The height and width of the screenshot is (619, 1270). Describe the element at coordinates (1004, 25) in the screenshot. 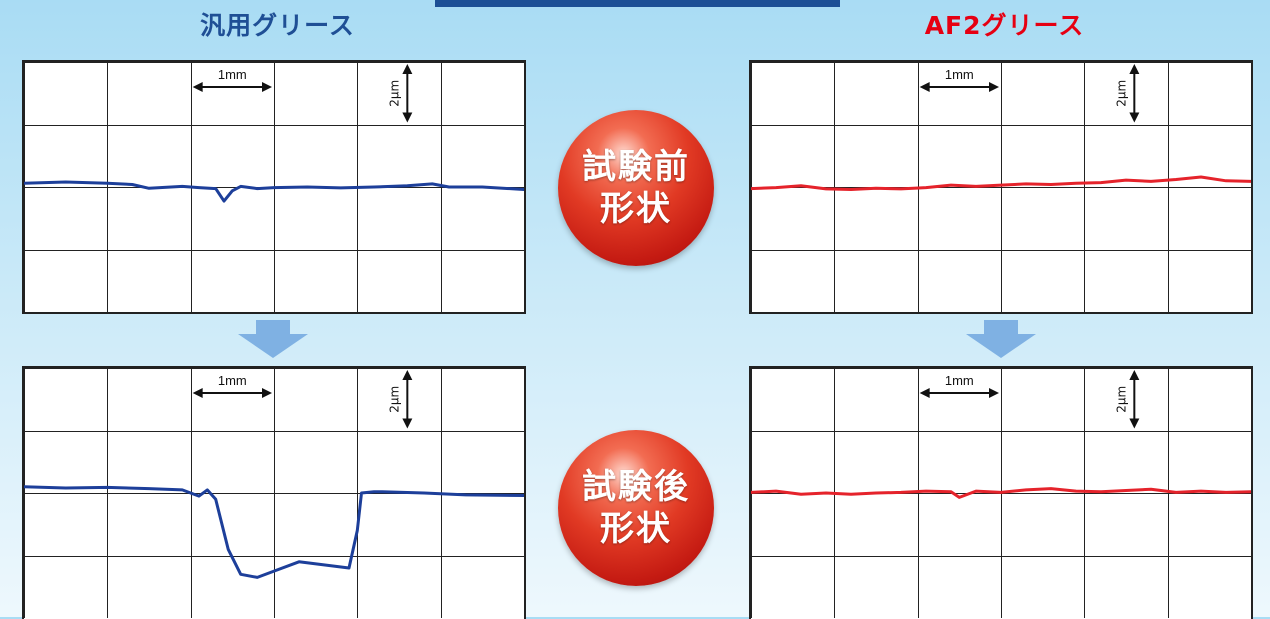

I see `af2-grease-title: AF2グリース` at that location.